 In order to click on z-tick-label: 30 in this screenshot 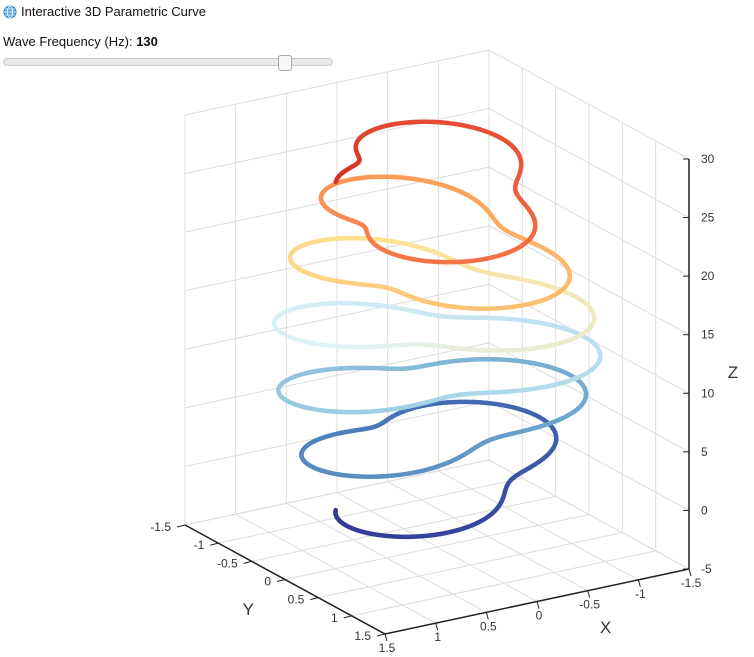, I will do `click(708, 159)`.